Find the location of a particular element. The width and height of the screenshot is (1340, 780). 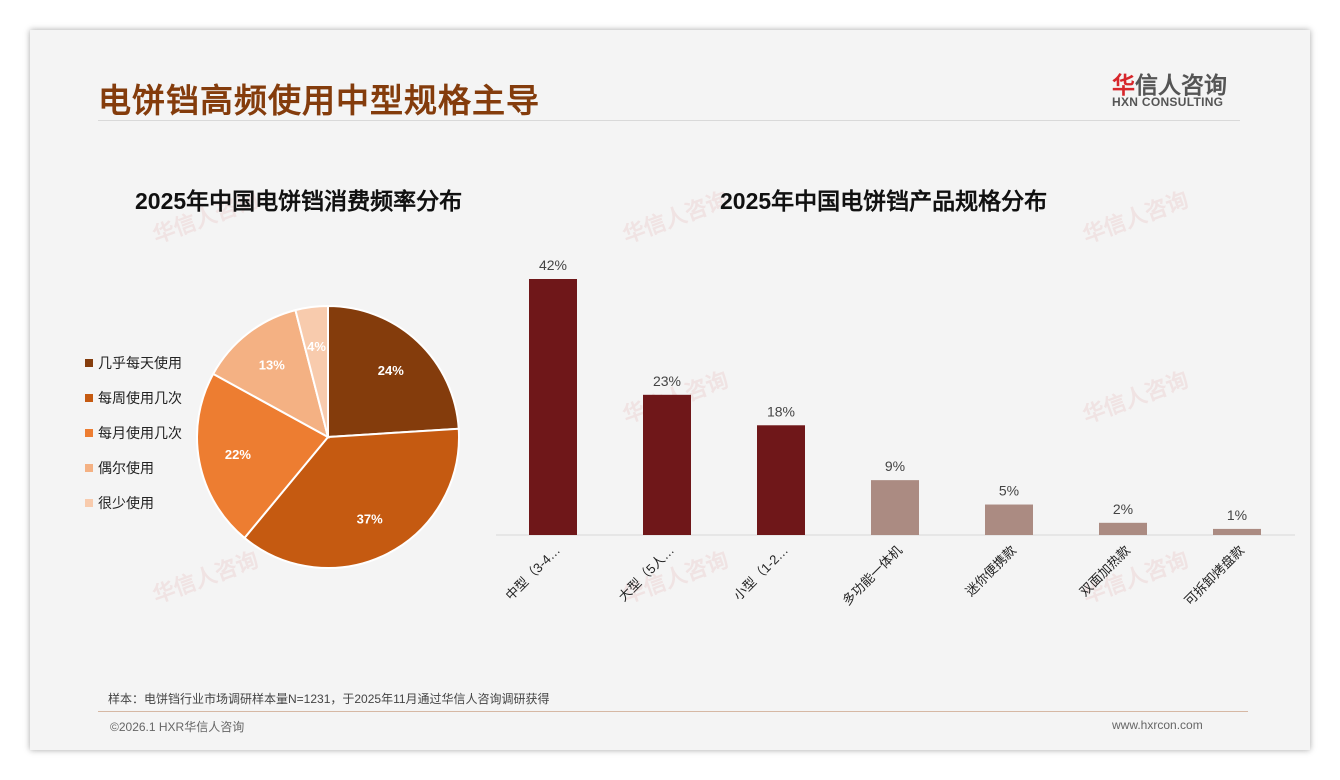

pie-data-label: 4% is located at coordinates (316, 346).